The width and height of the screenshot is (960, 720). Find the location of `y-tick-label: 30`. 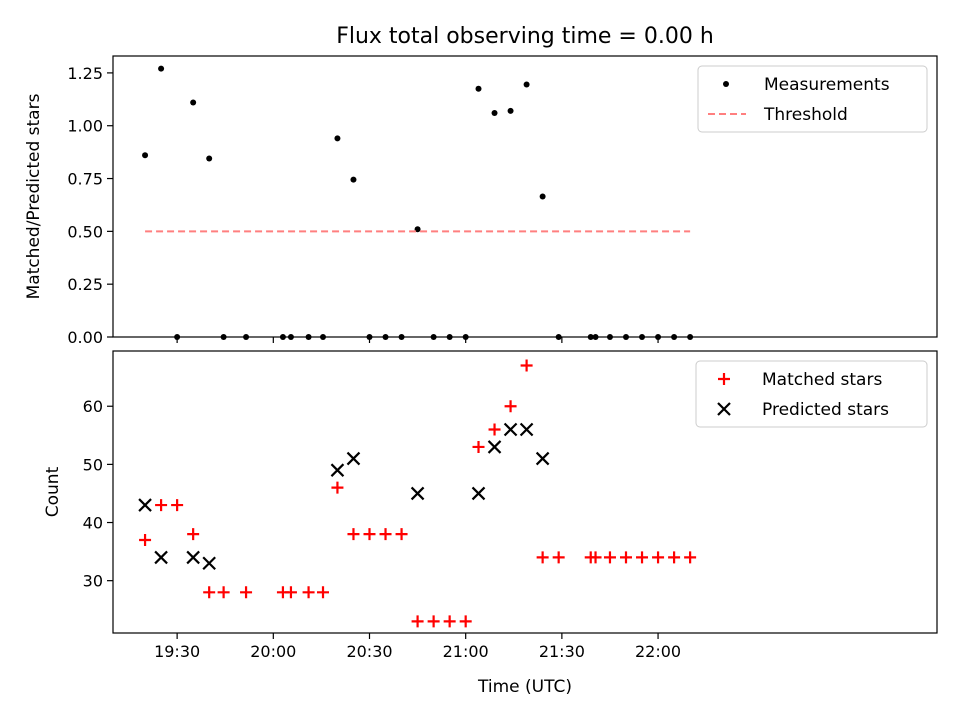

y-tick-label: 30 is located at coordinates (93, 581).